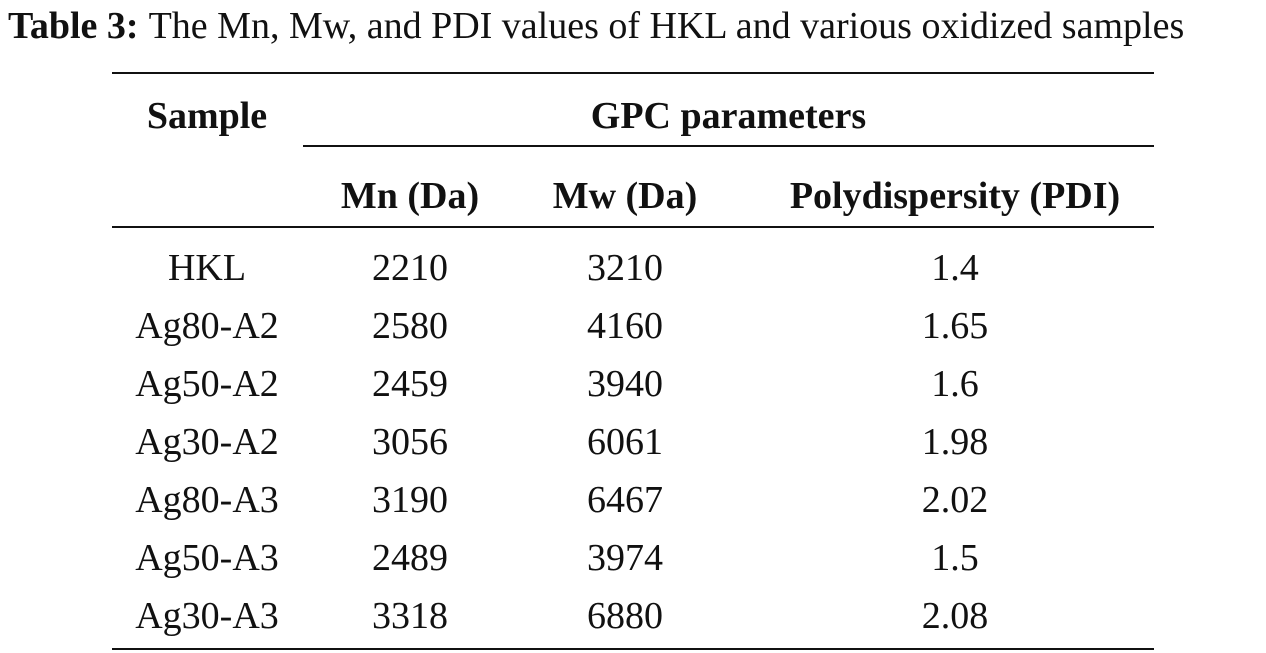  What do you see at coordinates (955, 558) in the screenshot?
I see `cell-pdi: 1.5` at bounding box center [955, 558].